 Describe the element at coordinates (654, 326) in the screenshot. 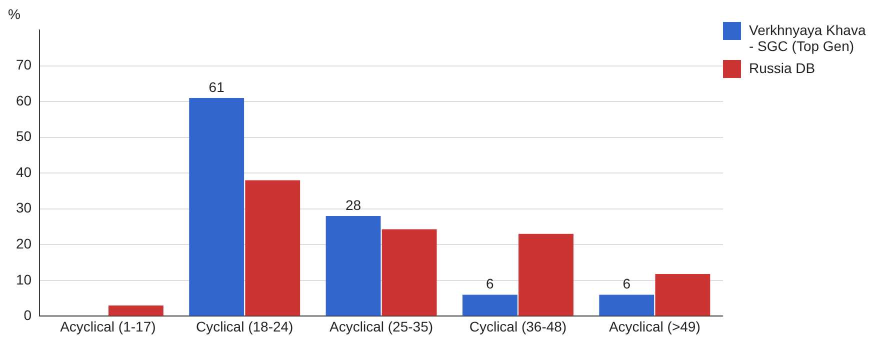

I see `x-tick-label: Acyclical (>49)` at that location.